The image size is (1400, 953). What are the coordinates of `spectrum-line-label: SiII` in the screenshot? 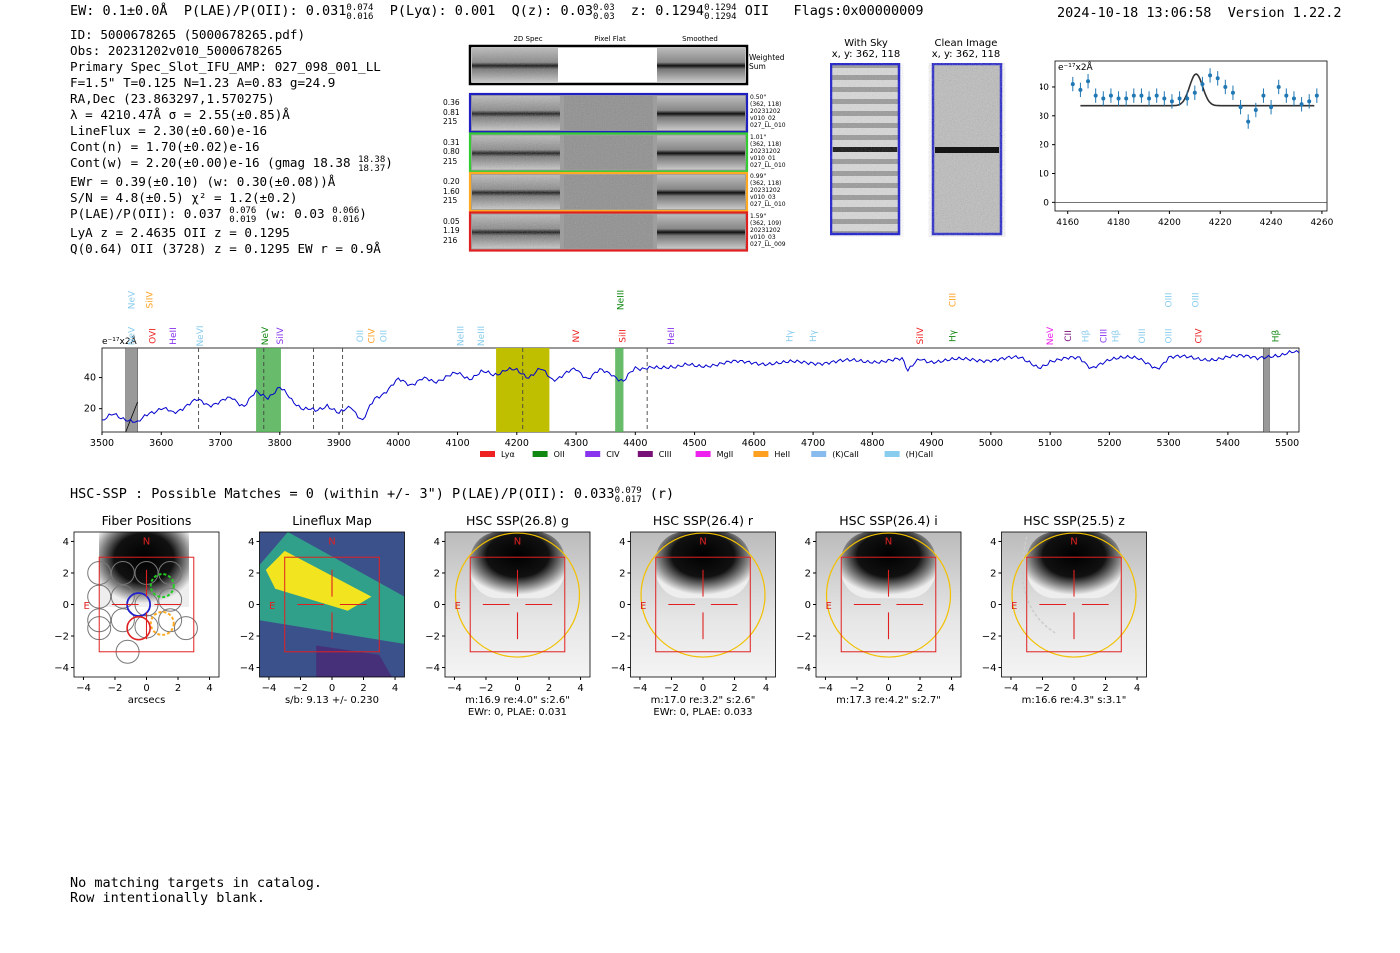 It's located at (623, 336).